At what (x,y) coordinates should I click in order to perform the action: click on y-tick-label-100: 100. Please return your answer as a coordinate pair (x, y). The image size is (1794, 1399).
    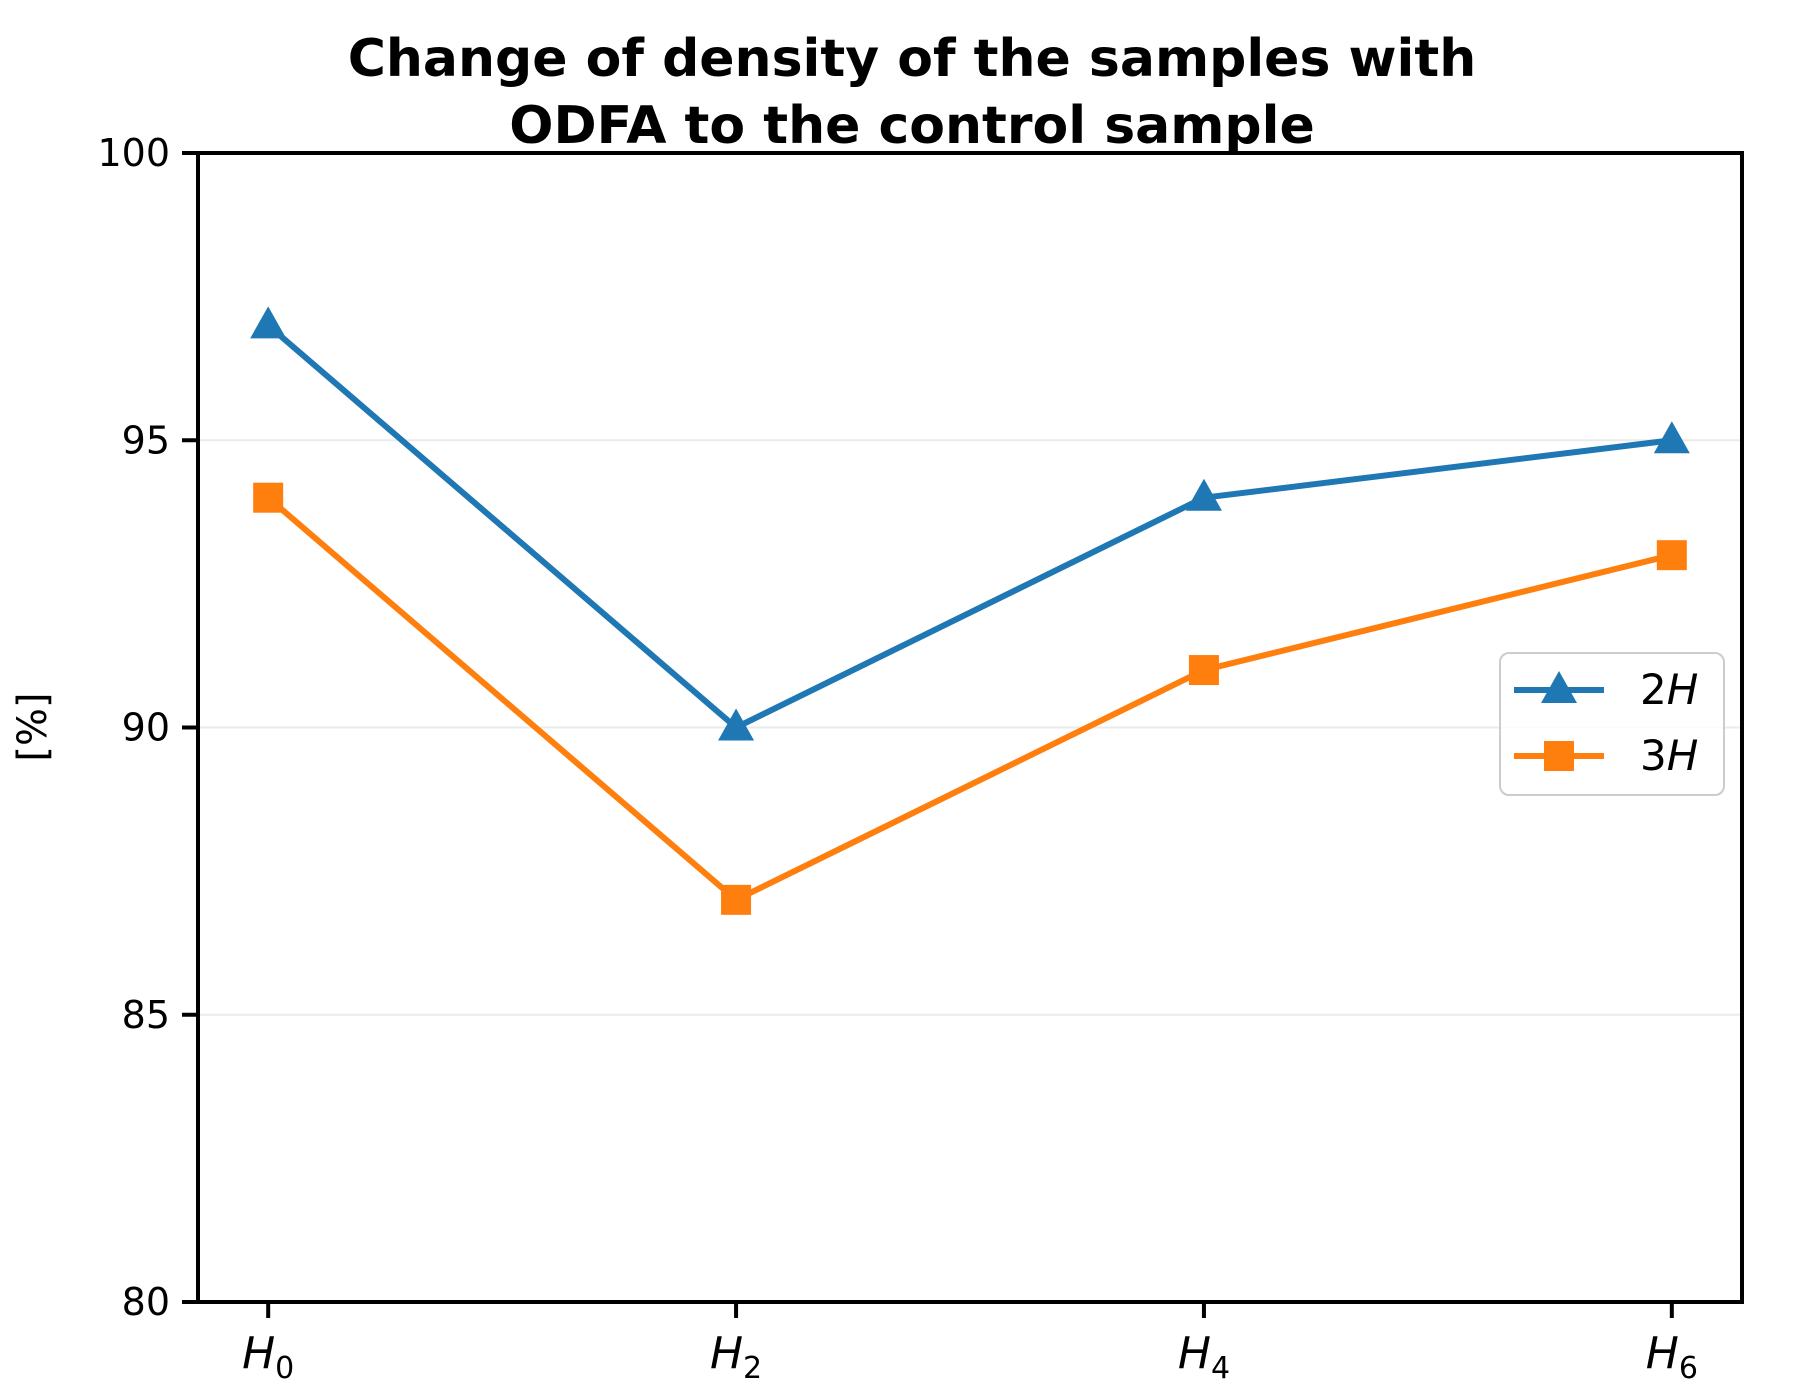
    Looking at the image, I should click on (133, 153).